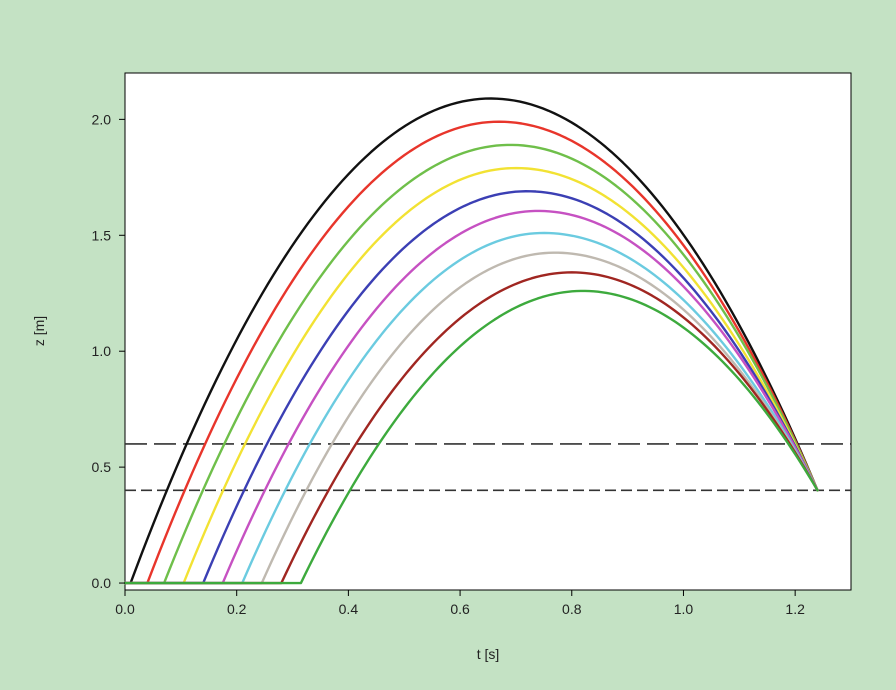 This screenshot has height=690, width=896. What do you see at coordinates (572, 609) in the screenshot?
I see `x-tick-label: 0.8` at bounding box center [572, 609].